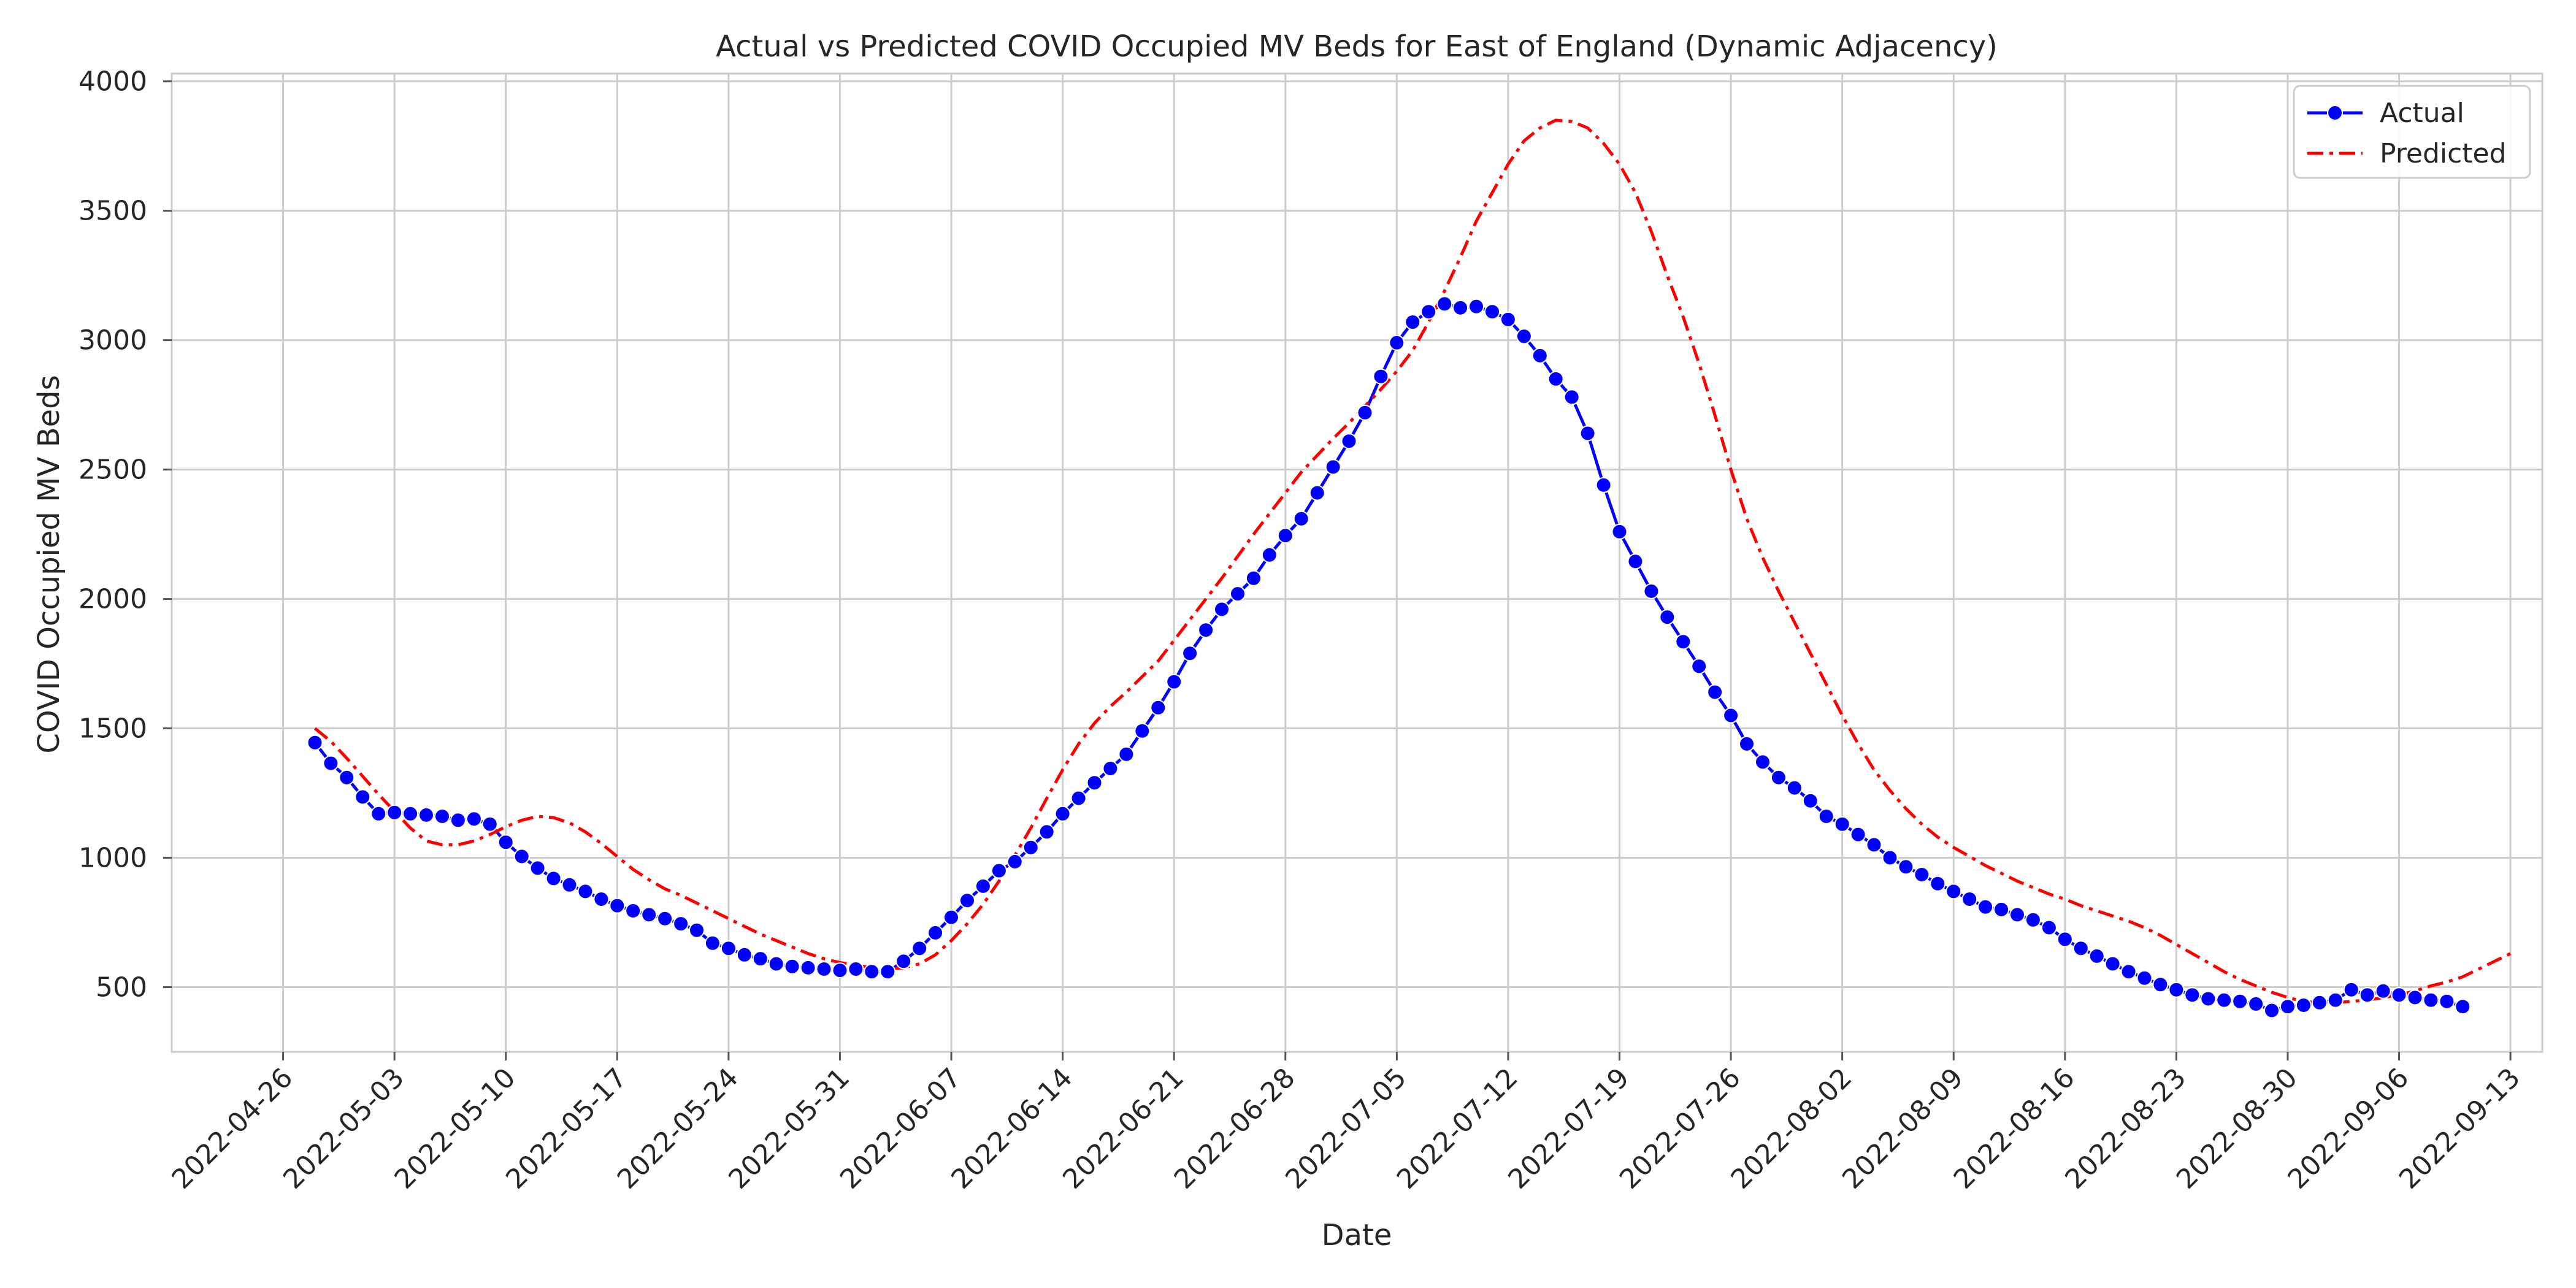  I want to click on y-tick-label: 3000, so click(113, 340).